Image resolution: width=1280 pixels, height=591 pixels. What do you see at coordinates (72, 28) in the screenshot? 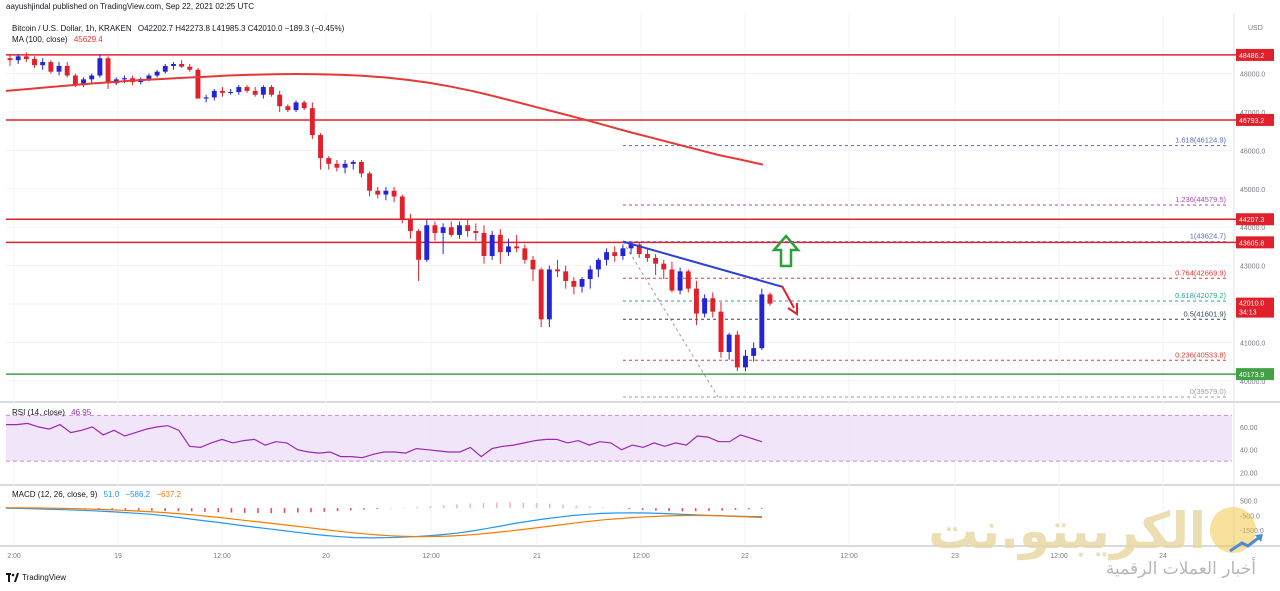
I see `symbol-title: Bitcoin / U.S. Dollar, 1h, KRAKEN` at bounding box center [72, 28].